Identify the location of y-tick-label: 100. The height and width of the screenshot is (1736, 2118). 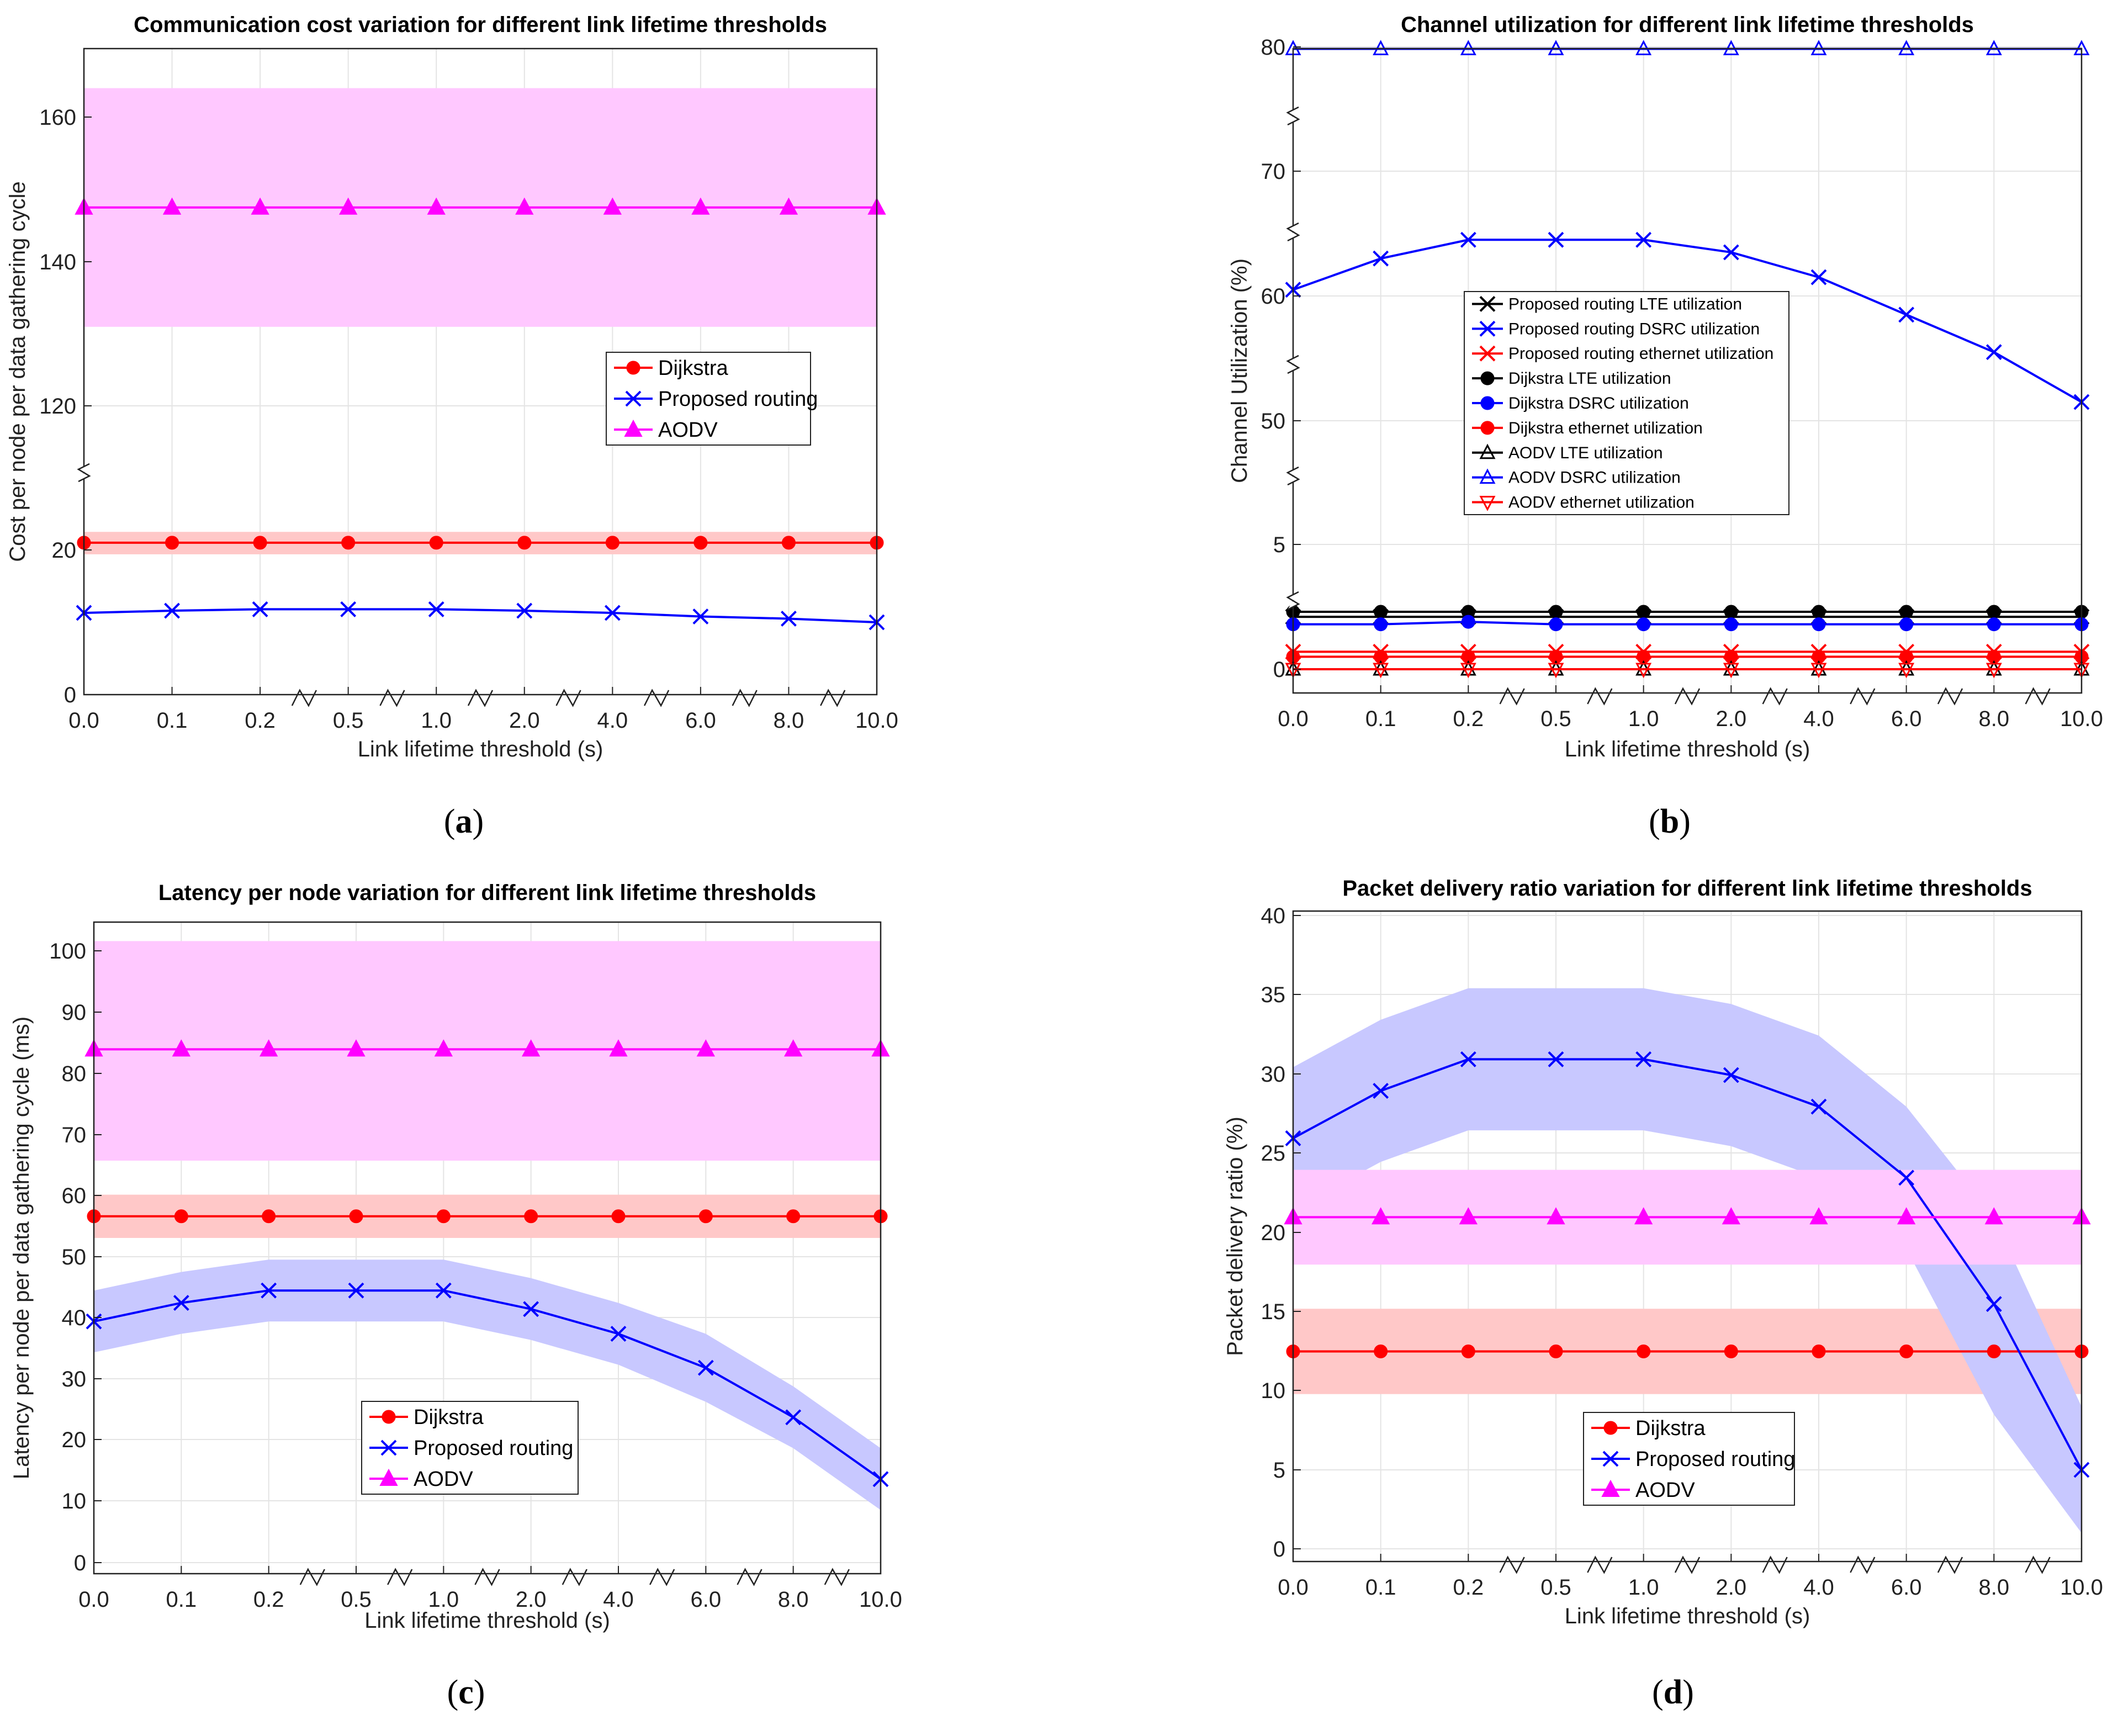
(67, 952).